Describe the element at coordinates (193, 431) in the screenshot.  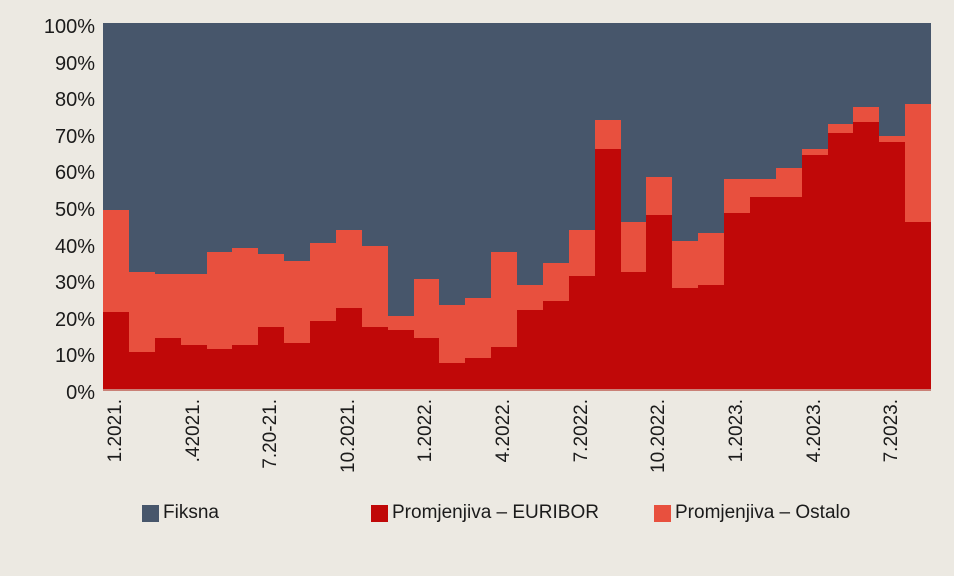
I see `x-tick-label: .42021.` at that location.